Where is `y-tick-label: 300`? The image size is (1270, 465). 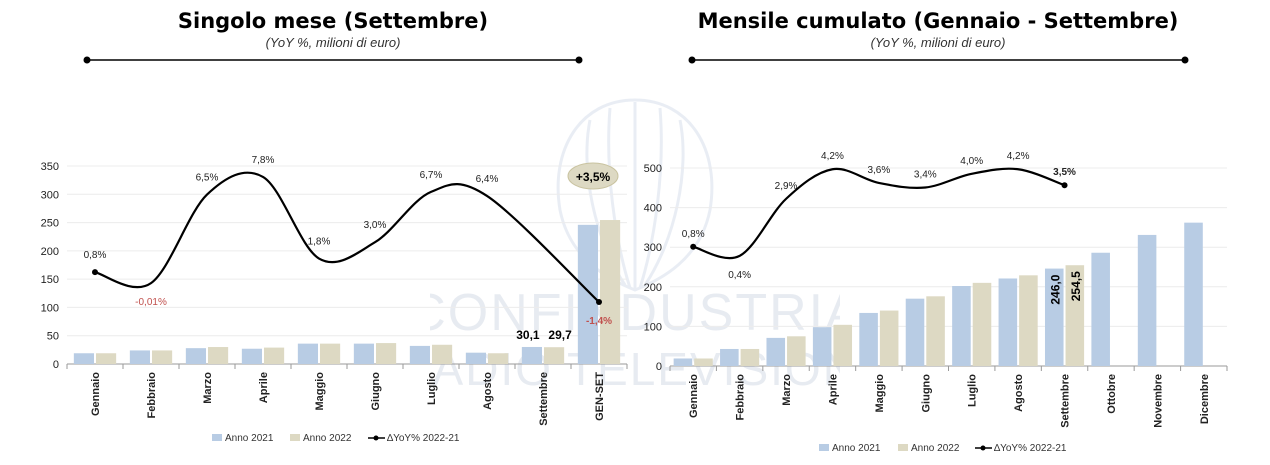 y-tick-label: 300 is located at coordinates (50, 195).